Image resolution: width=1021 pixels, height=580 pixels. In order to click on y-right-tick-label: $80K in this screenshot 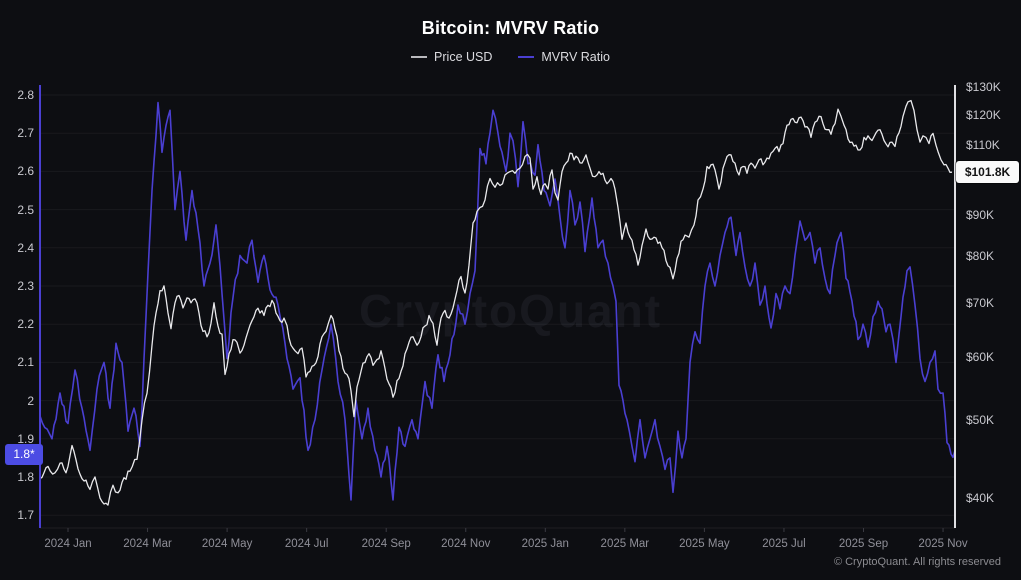, I will do `click(980, 256)`.